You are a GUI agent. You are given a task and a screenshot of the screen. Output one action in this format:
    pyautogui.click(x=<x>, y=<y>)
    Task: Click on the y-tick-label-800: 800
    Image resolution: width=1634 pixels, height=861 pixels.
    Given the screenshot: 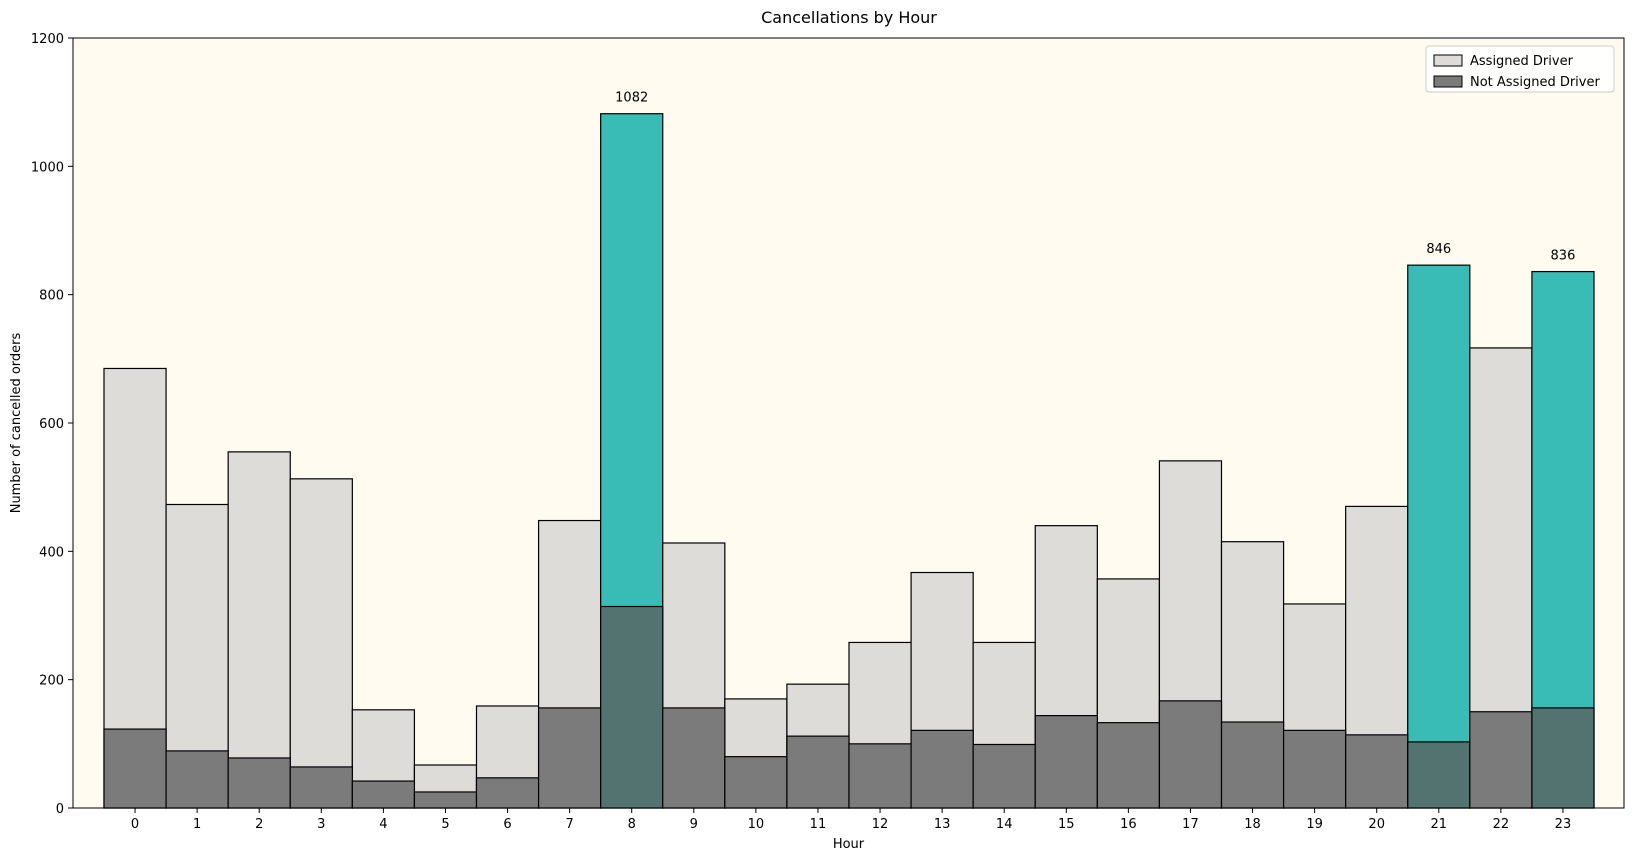 What is the action you would take?
    pyautogui.click(x=51, y=296)
    